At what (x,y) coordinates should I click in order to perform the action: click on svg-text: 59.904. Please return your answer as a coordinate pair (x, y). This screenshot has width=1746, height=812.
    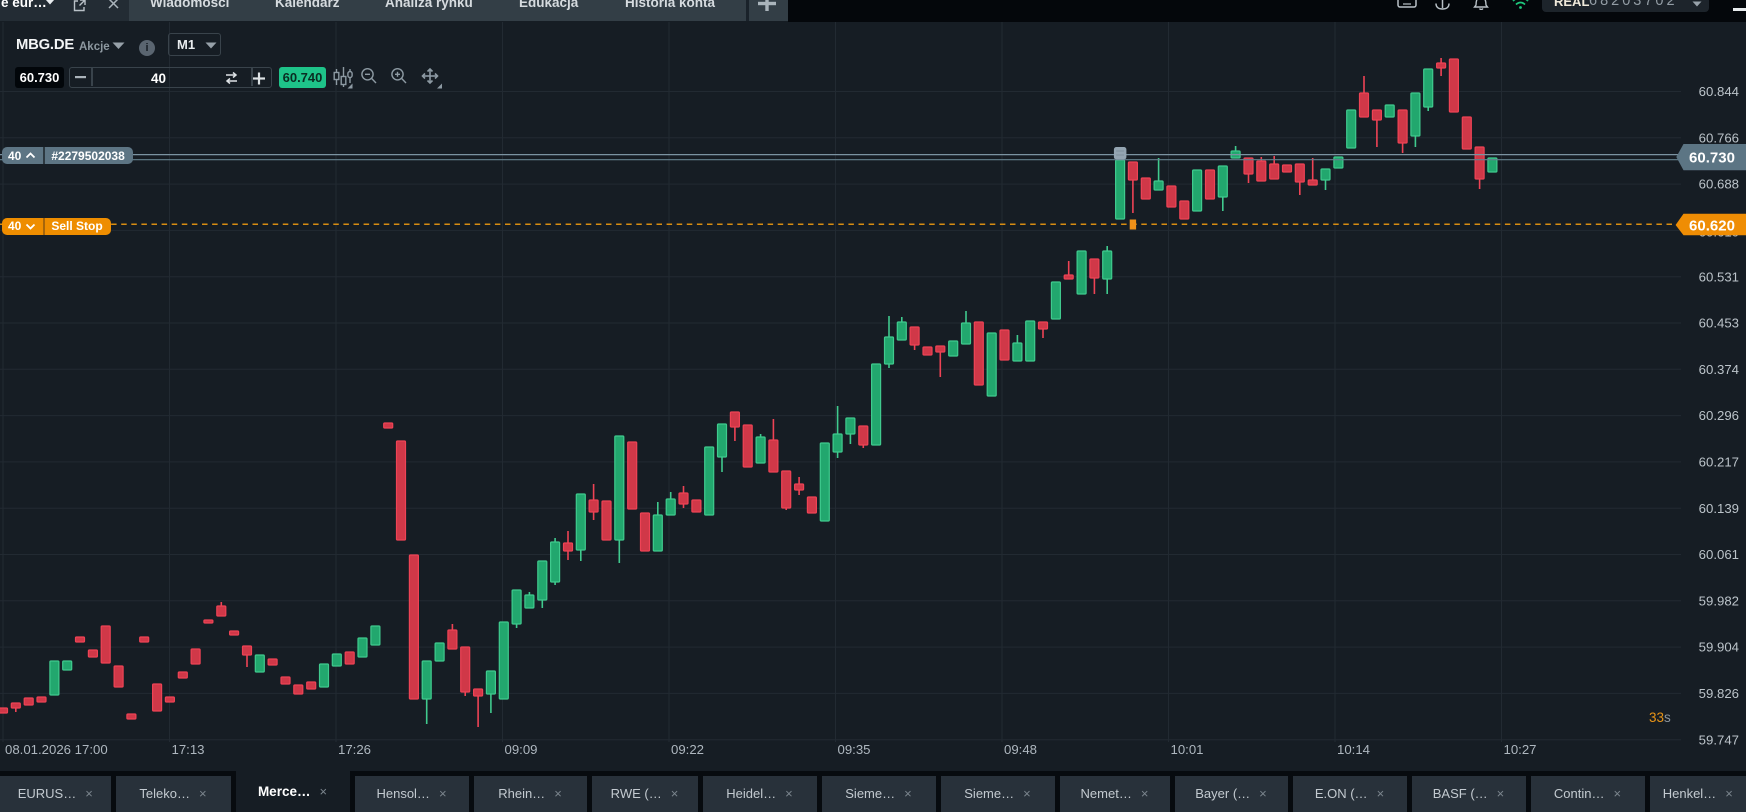
    Looking at the image, I should click on (1719, 647).